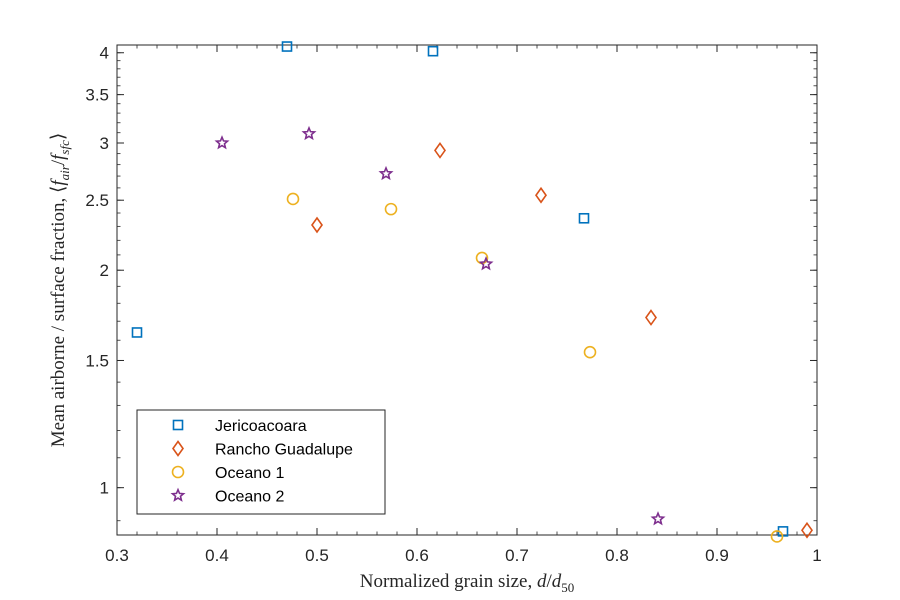  What do you see at coordinates (97, 271) in the screenshot?
I see `y-tick-labels: 1 1.5 2 2.5 3 3.5 4` at bounding box center [97, 271].